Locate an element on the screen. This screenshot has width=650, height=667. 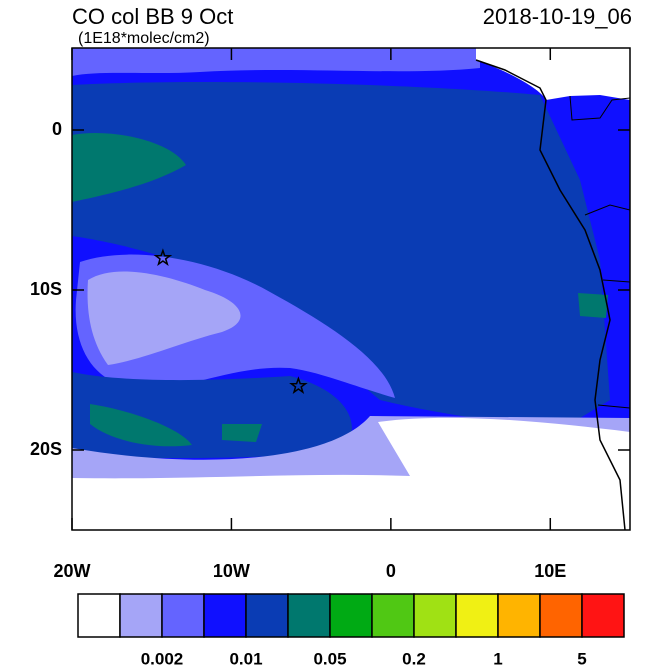
field-clean is located at coordinates (351, 473).